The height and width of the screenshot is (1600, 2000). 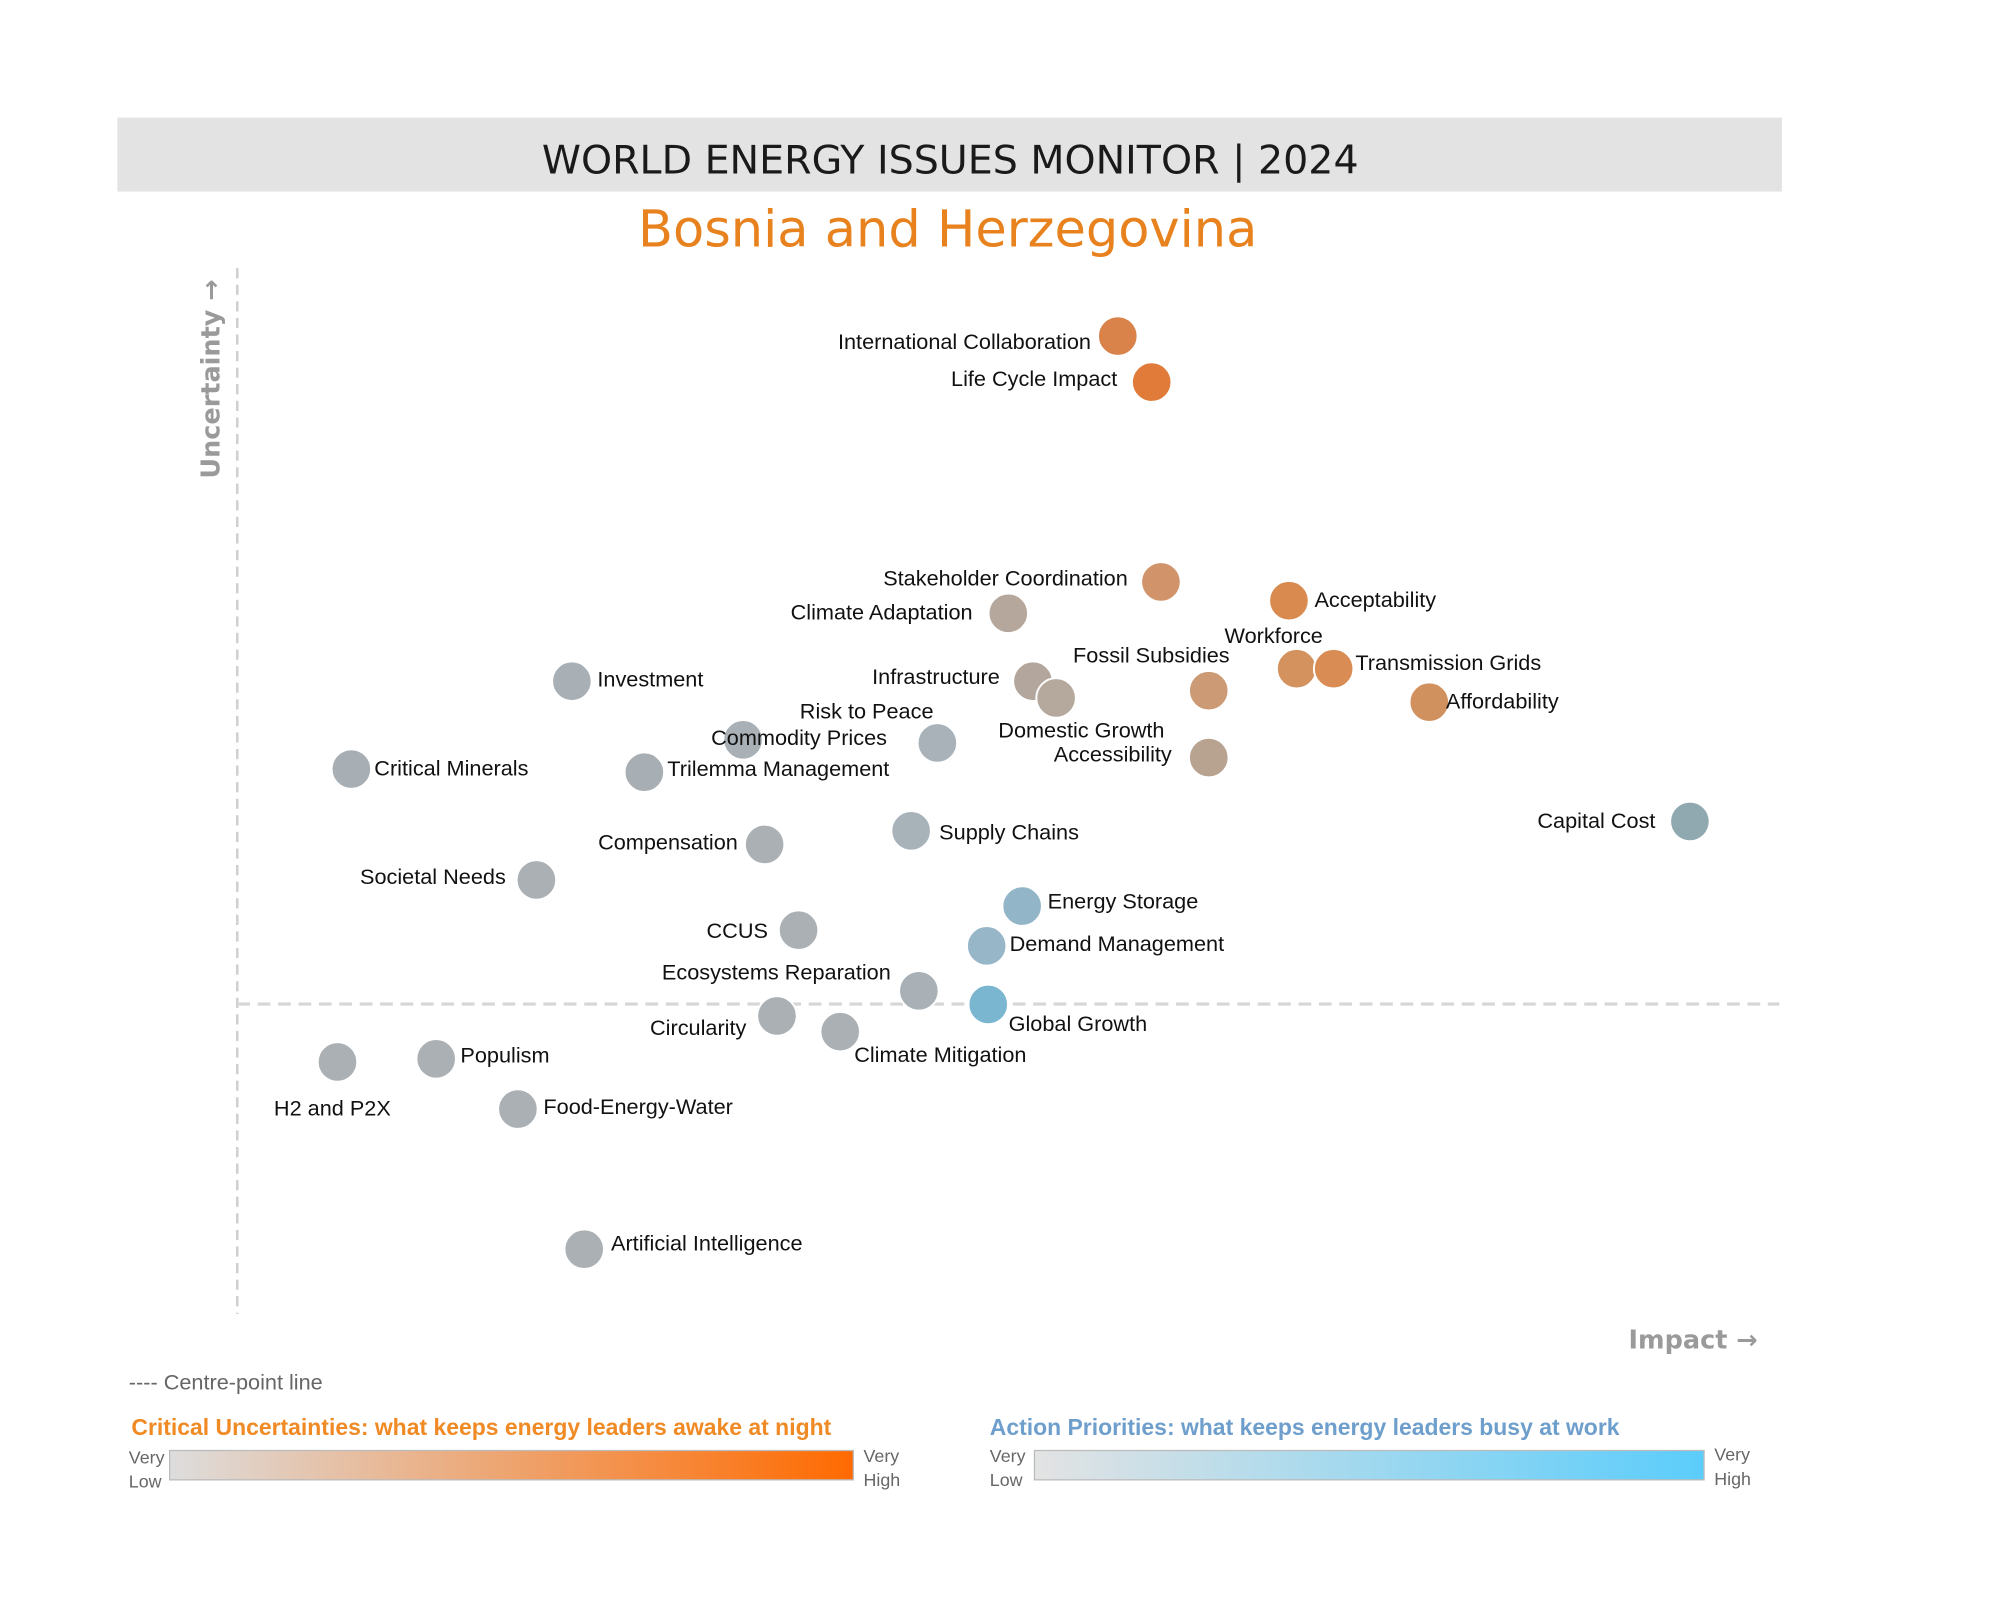 What do you see at coordinates (1429, 702) in the screenshot?
I see `point-affordability` at bounding box center [1429, 702].